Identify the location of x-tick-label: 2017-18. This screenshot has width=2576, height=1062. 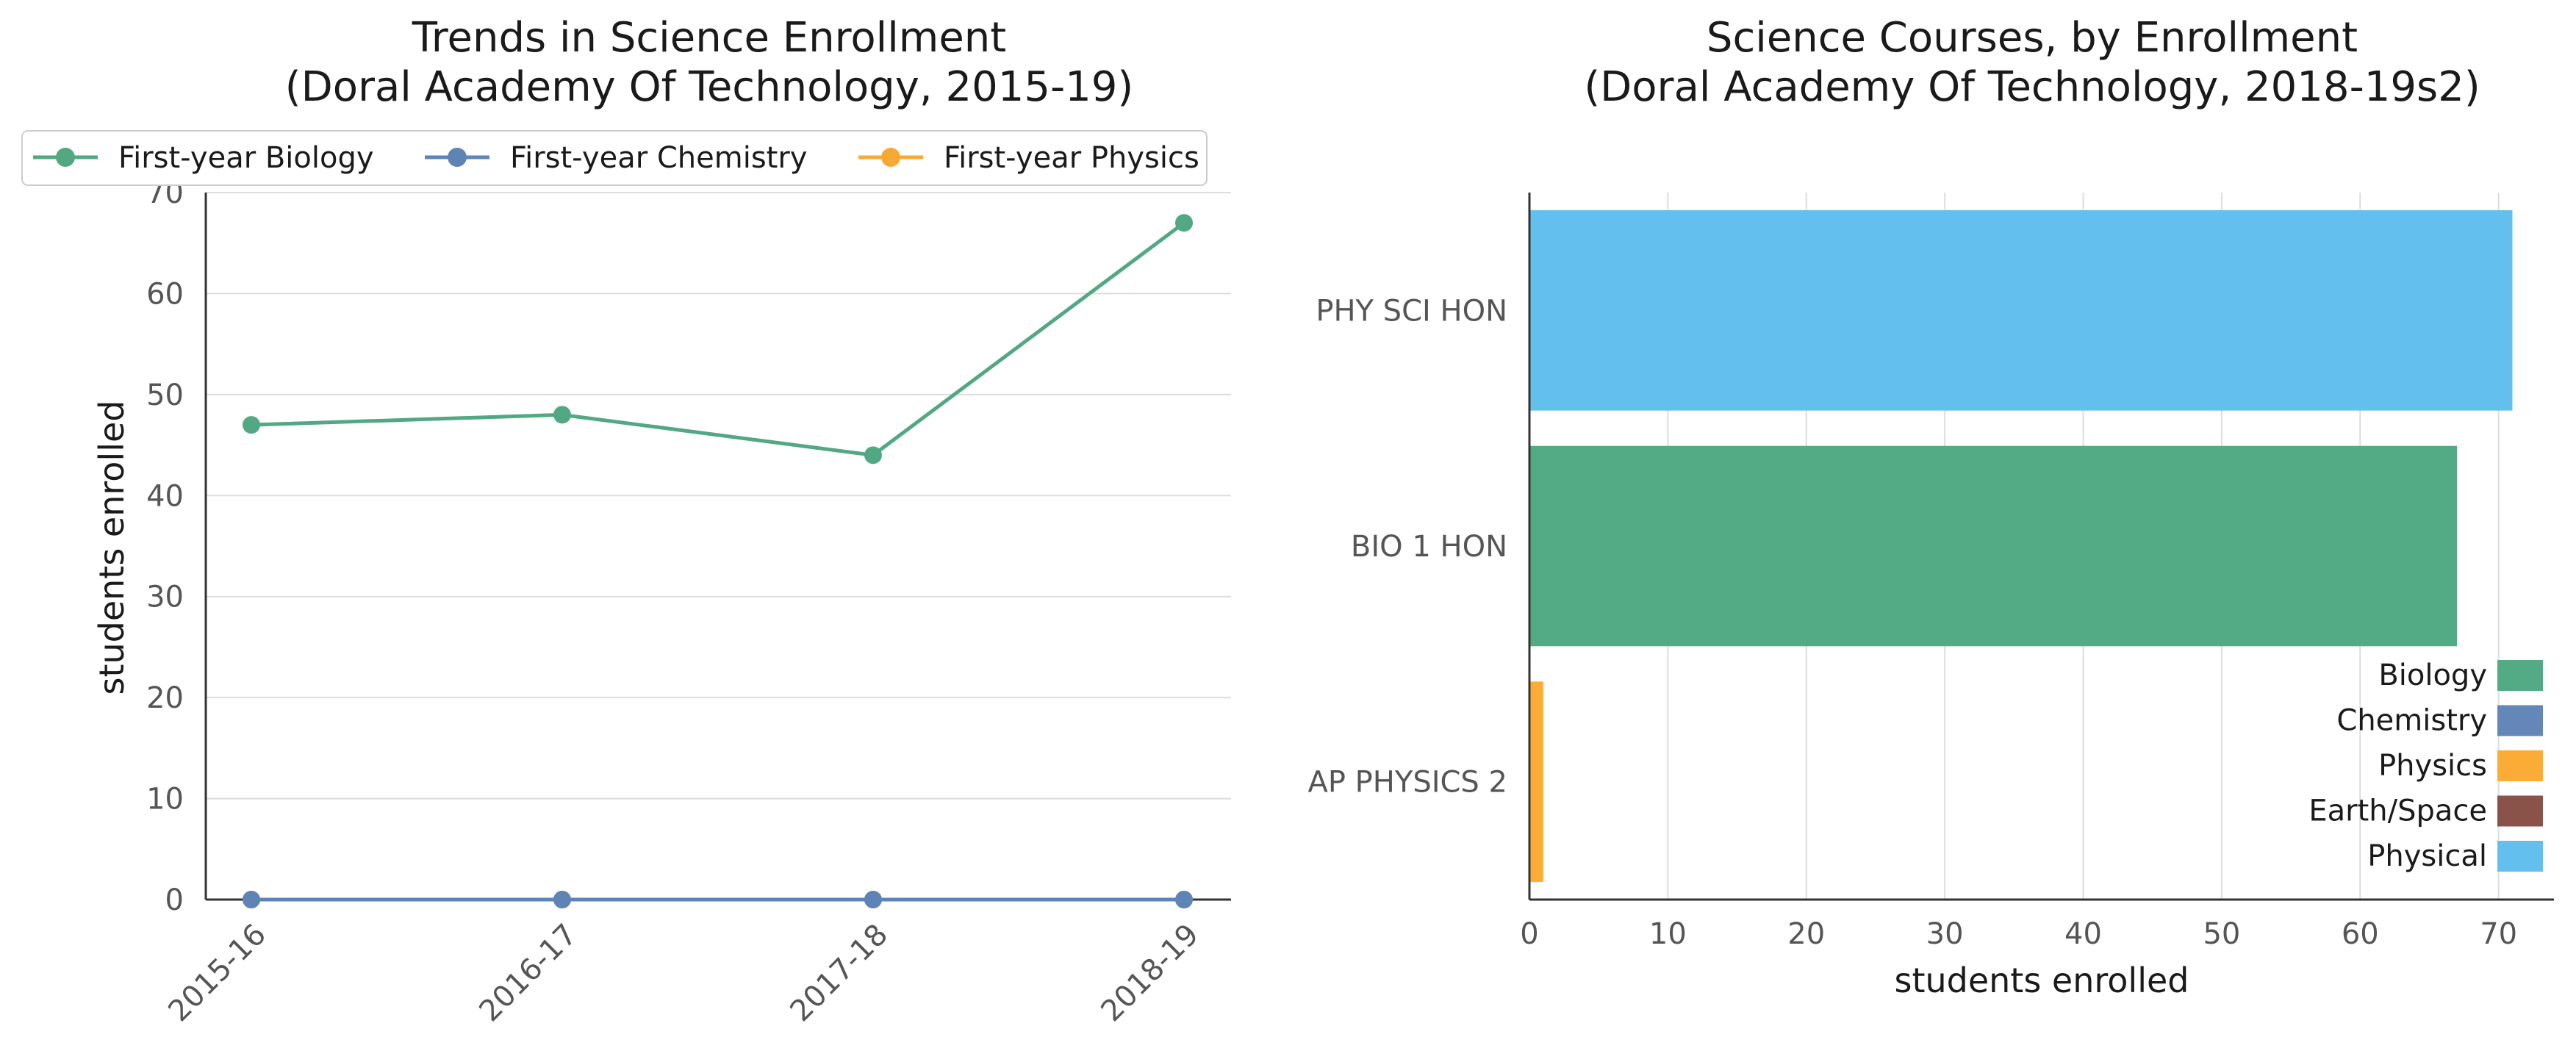
(838, 974).